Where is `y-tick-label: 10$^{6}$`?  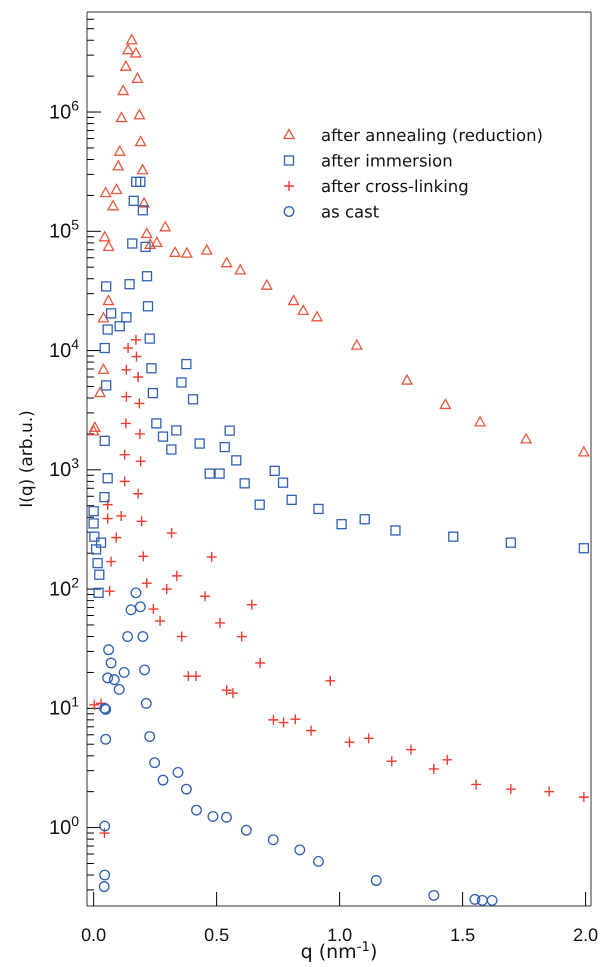 y-tick-label: 10$^{6}$ is located at coordinates (64, 110).